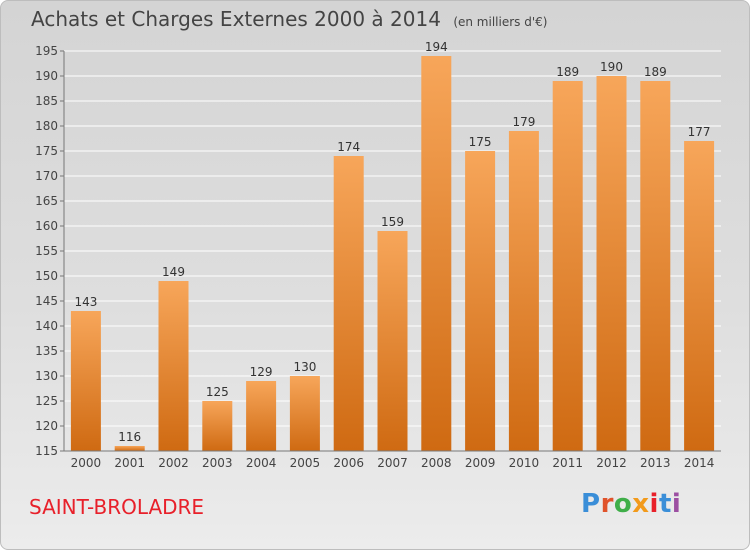 This screenshot has width=750, height=550. What do you see at coordinates (348, 303) in the screenshot?
I see `bar-2006` at bounding box center [348, 303].